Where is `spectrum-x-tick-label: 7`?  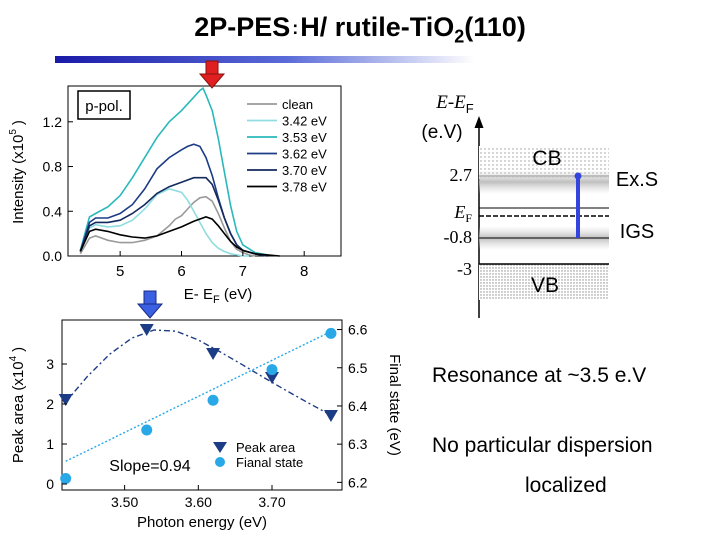 spectrum-x-tick-label: 7 is located at coordinates (243, 271).